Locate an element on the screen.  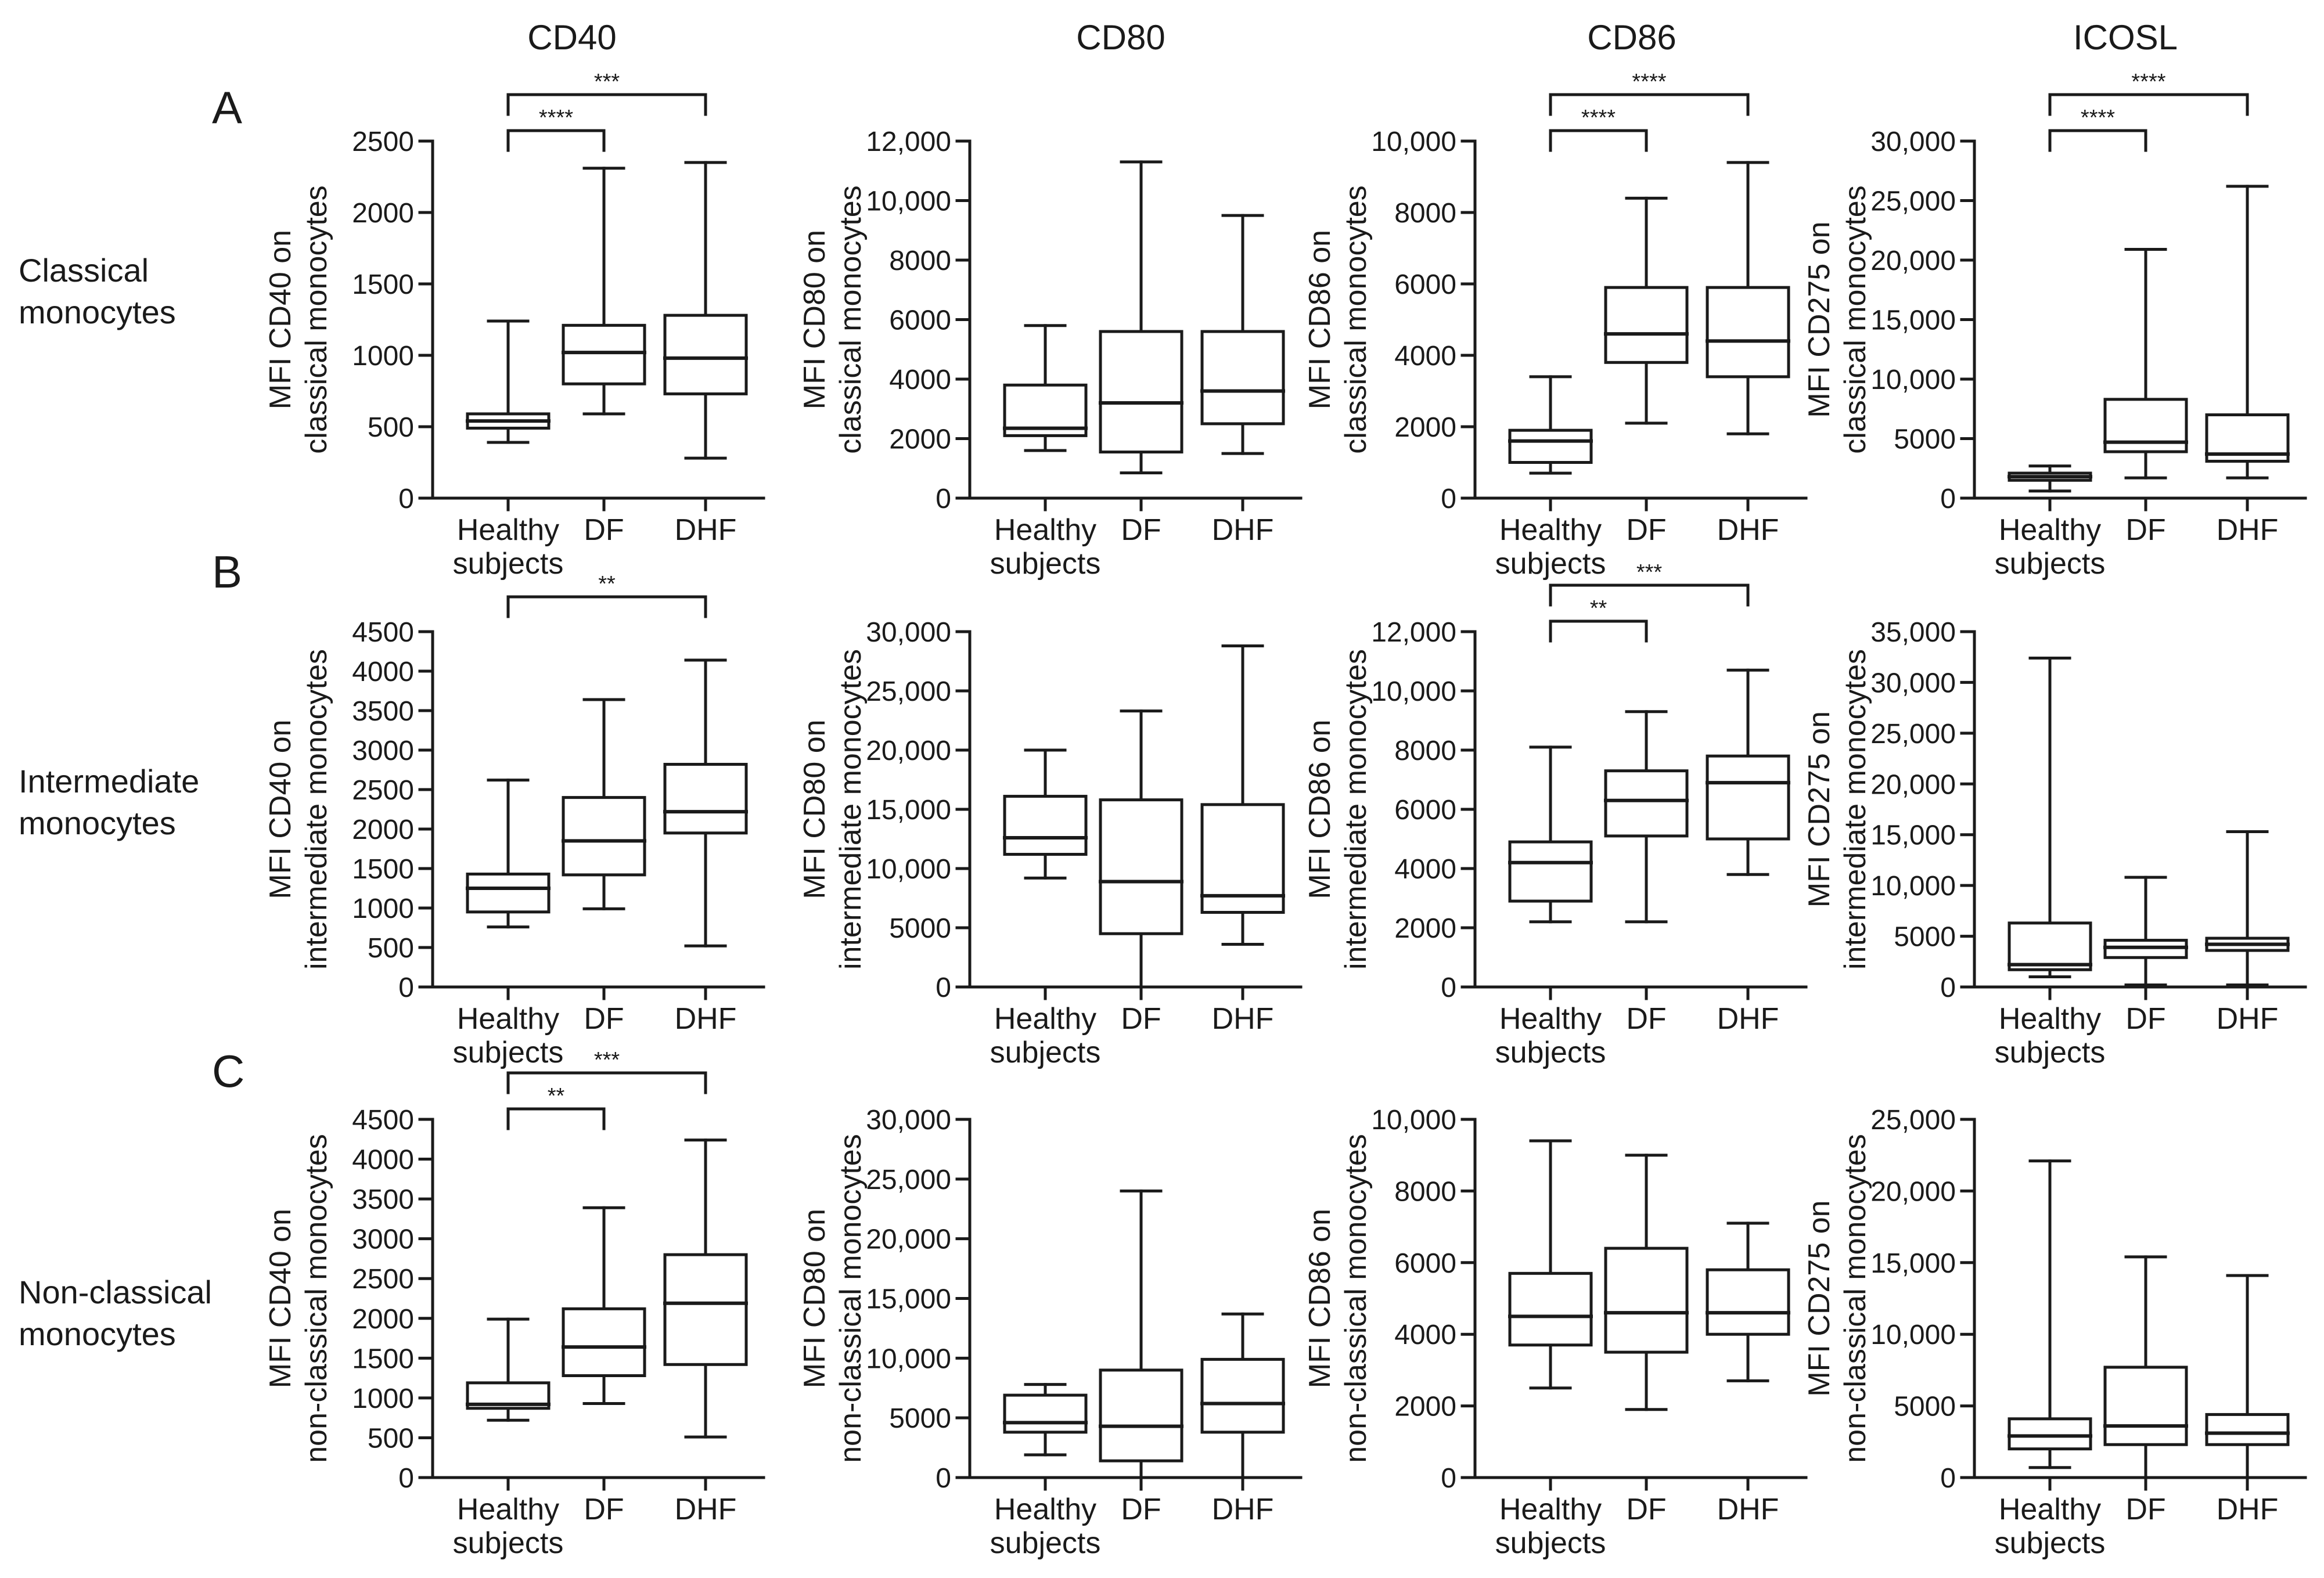
panel-letter-a: A is located at coordinates (227, 107).